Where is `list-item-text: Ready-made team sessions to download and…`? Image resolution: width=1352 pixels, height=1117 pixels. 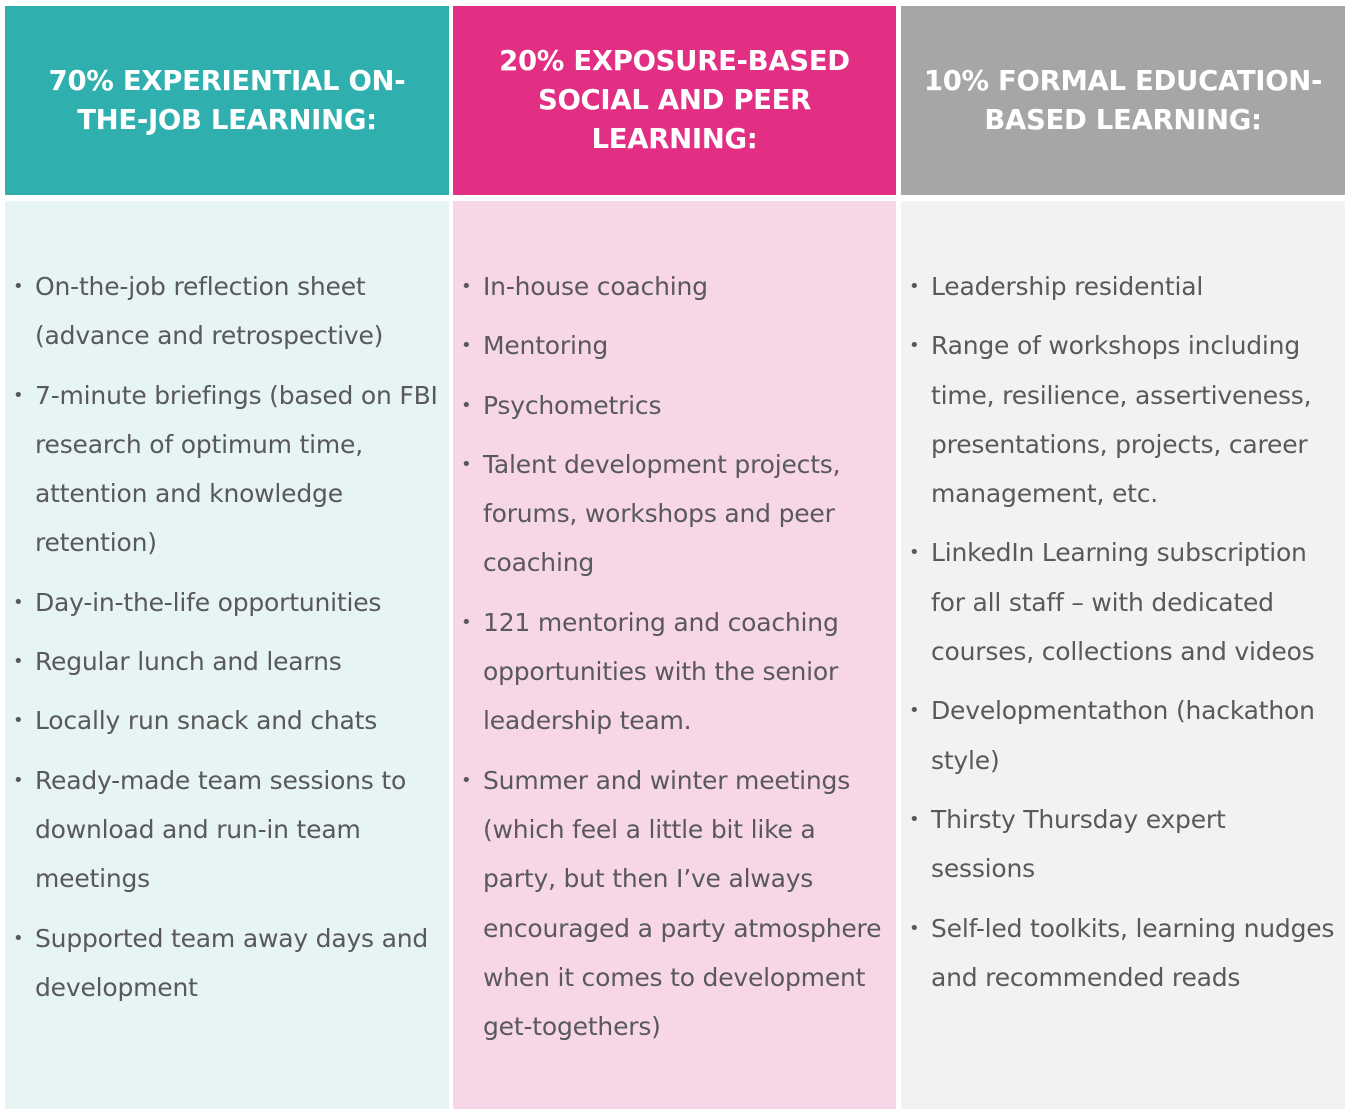 list-item-text: Ready-made team sessions to download and… is located at coordinates (221, 829).